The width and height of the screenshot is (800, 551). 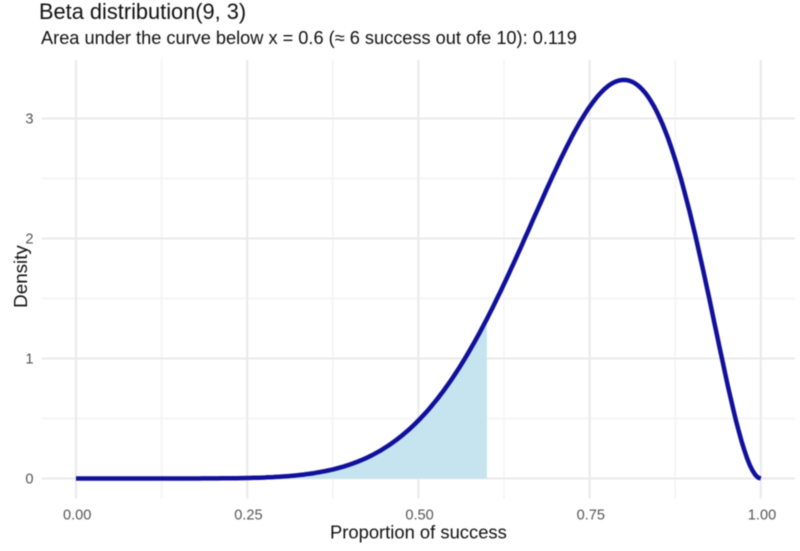 What do you see at coordinates (248, 516) in the screenshot?
I see `svg-text: 0.25` at bounding box center [248, 516].